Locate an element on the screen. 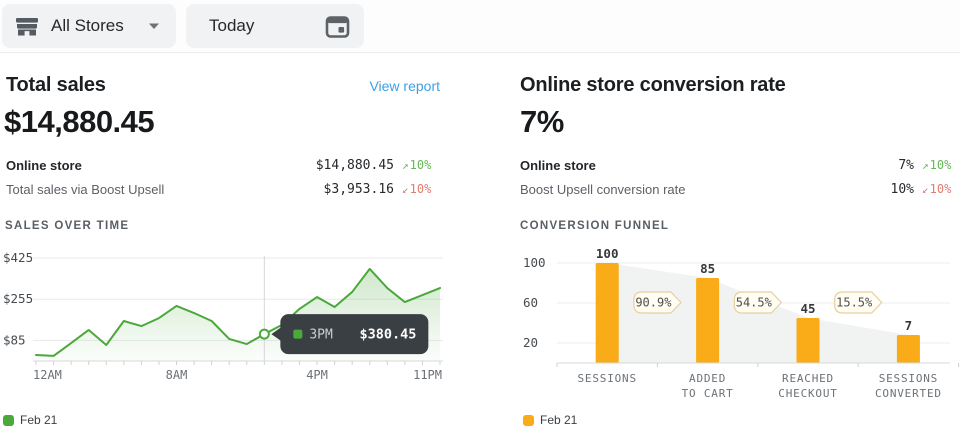 This screenshot has height=431, width=960. conversion-rate-title: Online store conversion rate is located at coordinates (653, 85).